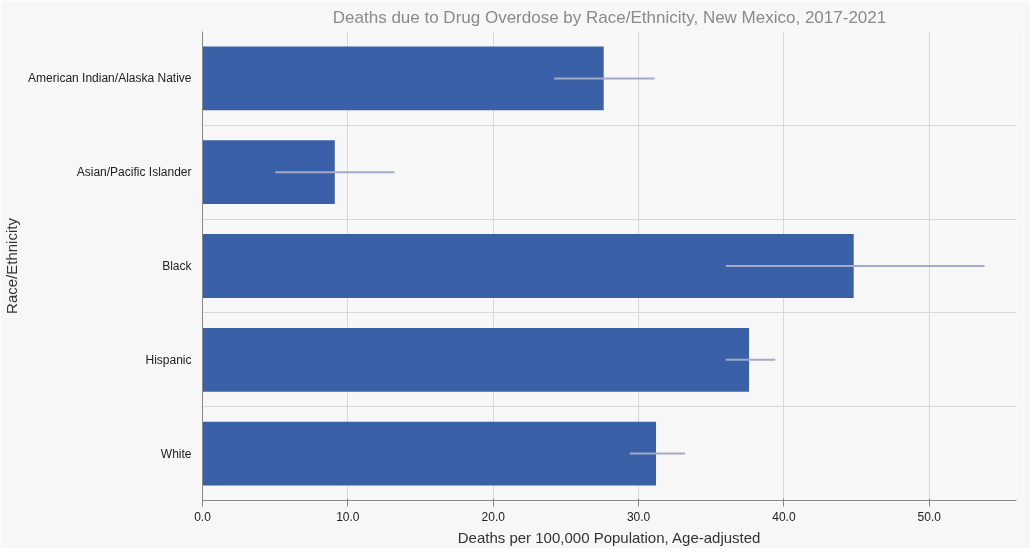 Image resolution: width=1034 pixels, height=552 pixels. I want to click on x-tick-label: 20.0, so click(493, 516).